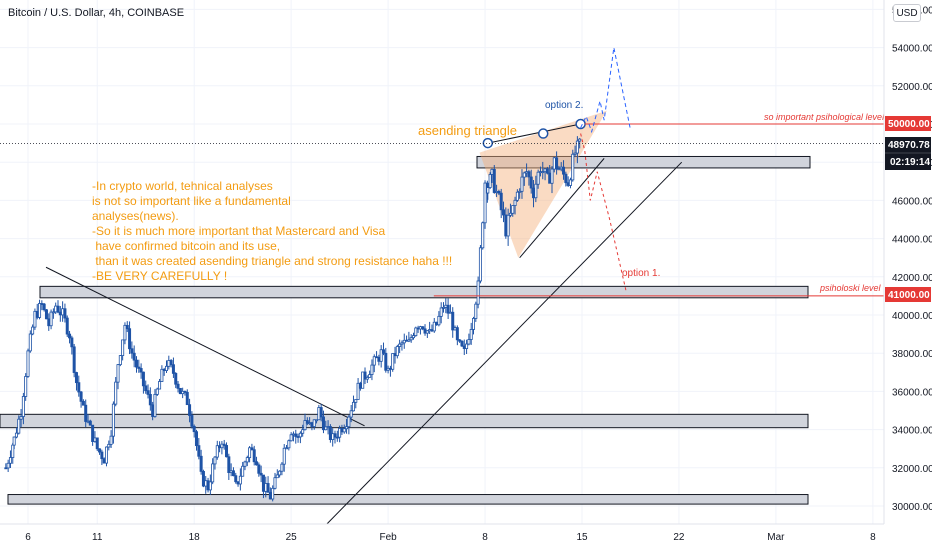  I want to click on time-tick-label: Mar, so click(776, 537).